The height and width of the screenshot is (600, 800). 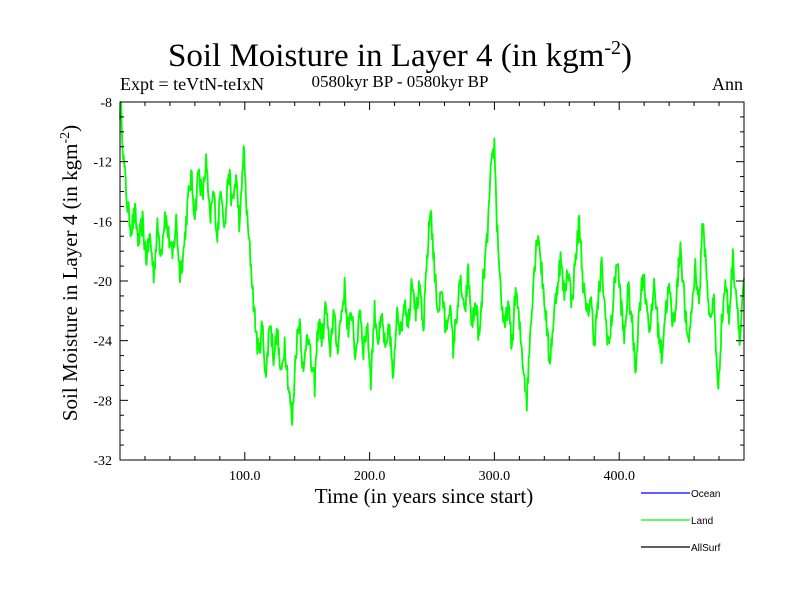 I want to click on x-axis-title: Time (in years since start), so click(x=424, y=496).